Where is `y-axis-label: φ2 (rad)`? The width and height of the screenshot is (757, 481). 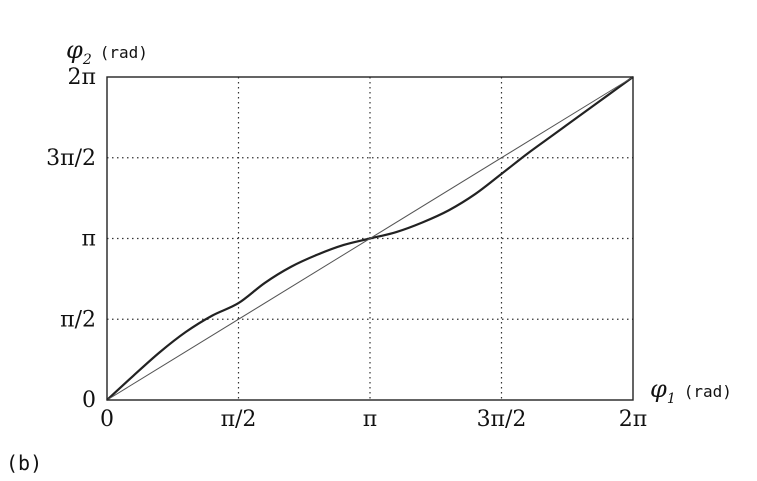 y-axis-label: φ2 (rad) is located at coordinates (107, 52).